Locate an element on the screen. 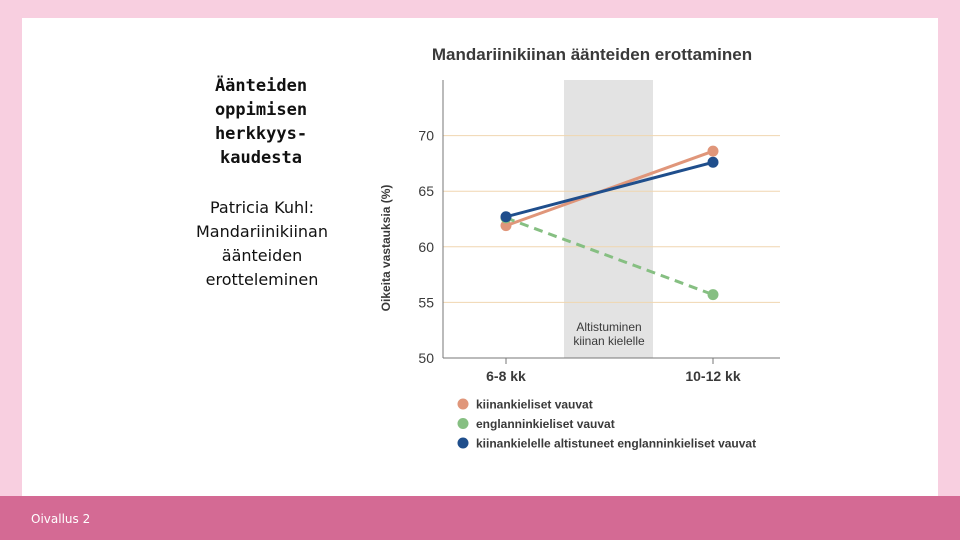  exposure-region is located at coordinates (608, 219).